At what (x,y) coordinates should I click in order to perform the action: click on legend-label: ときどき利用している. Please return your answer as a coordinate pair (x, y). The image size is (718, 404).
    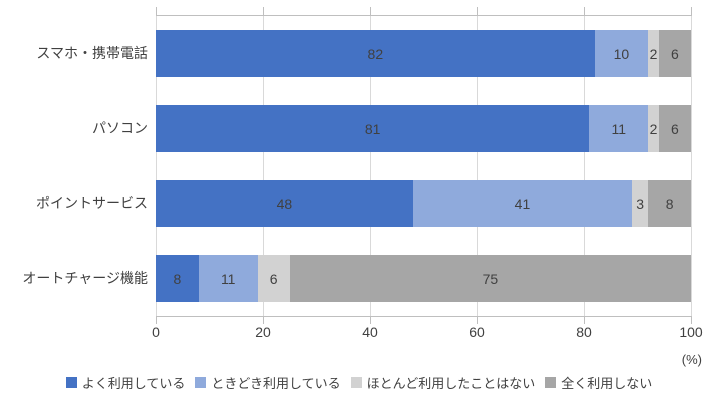
    Looking at the image, I should click on (276, 383).